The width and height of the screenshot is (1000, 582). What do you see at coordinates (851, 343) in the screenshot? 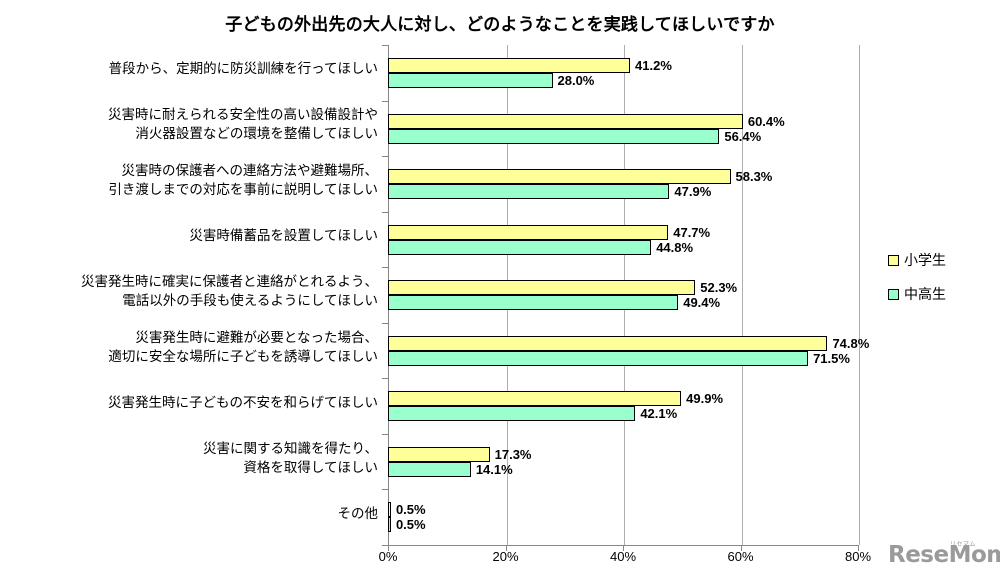
I see `bar-value-label: 74.8%` at bounding box center [851, 343].